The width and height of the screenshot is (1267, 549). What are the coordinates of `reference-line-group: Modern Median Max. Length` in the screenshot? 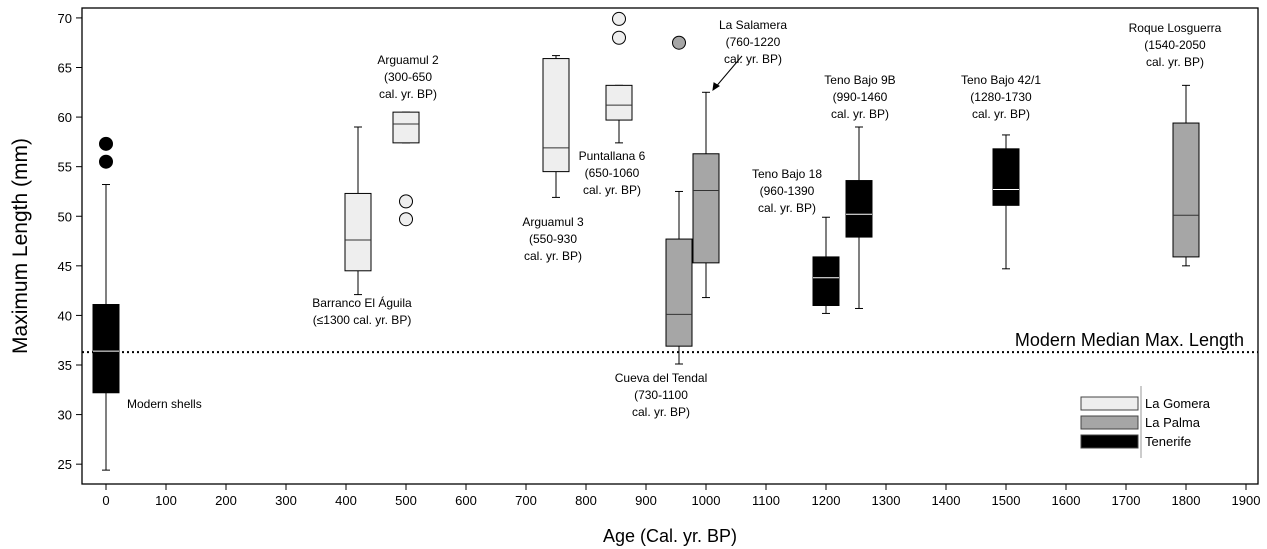 It's located at (670, 342).